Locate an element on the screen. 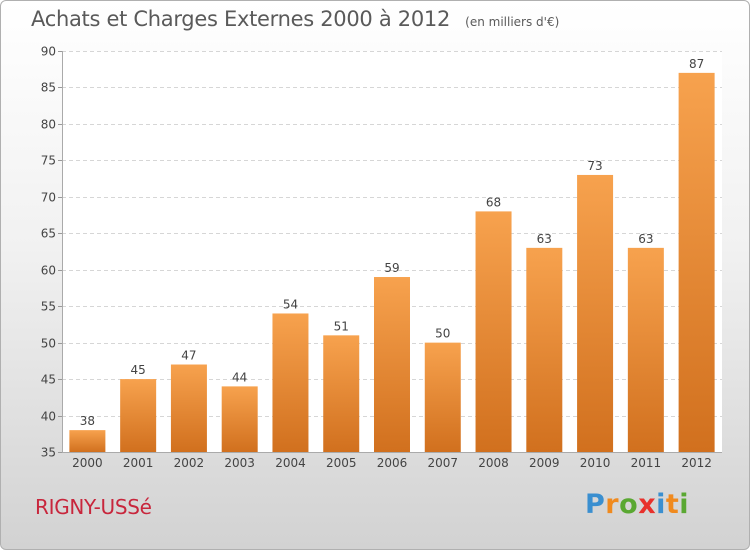 This screenshot has height=550, width=750. data-label: 47 is located at coordinates (188, 356).